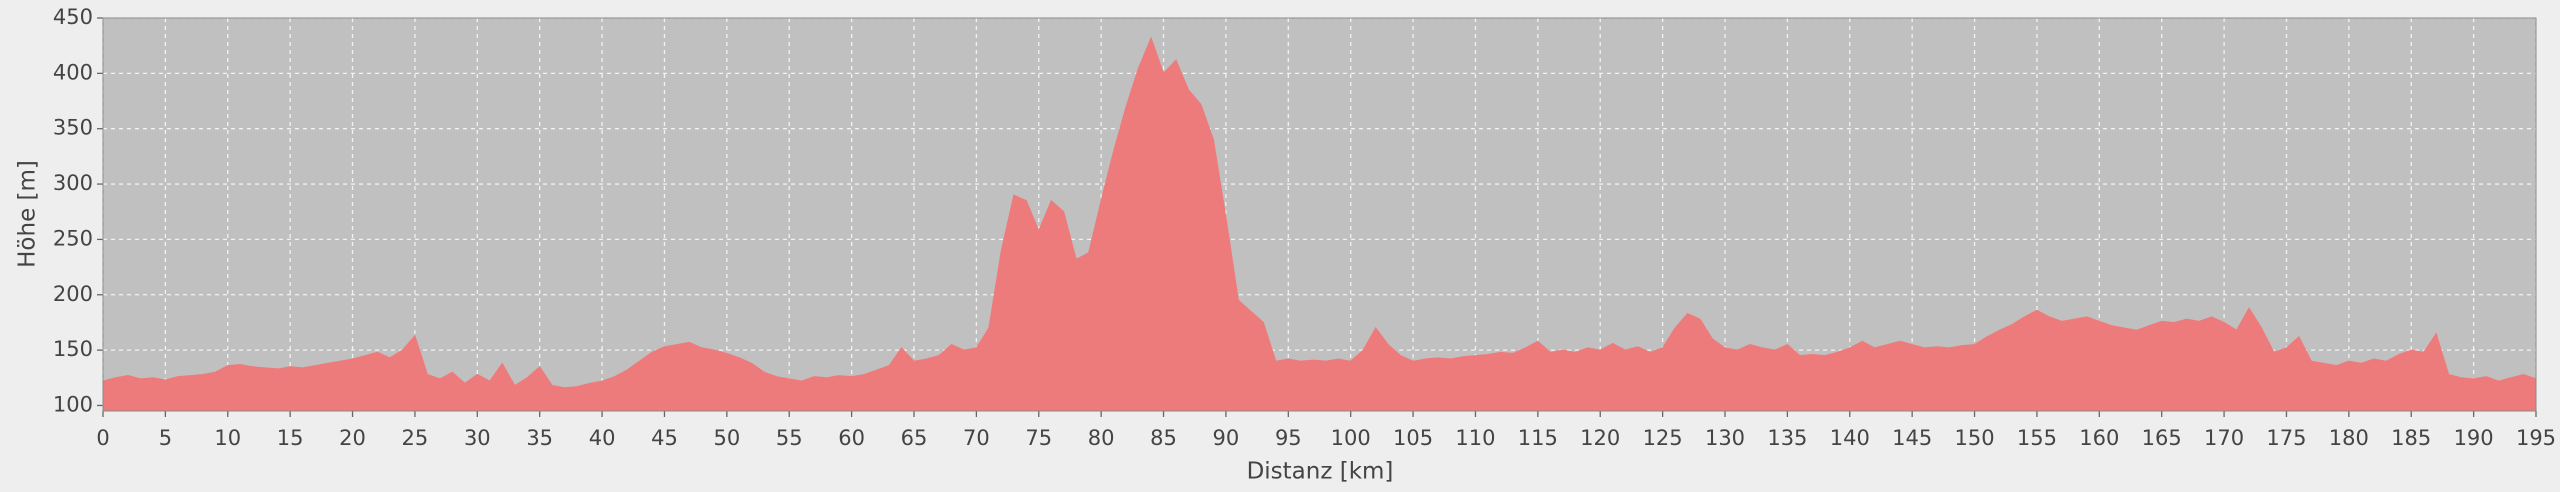 The width and height of the screenshot is (2560, 492). I want to click on x-tick-label: 90, so click(1226, 438).